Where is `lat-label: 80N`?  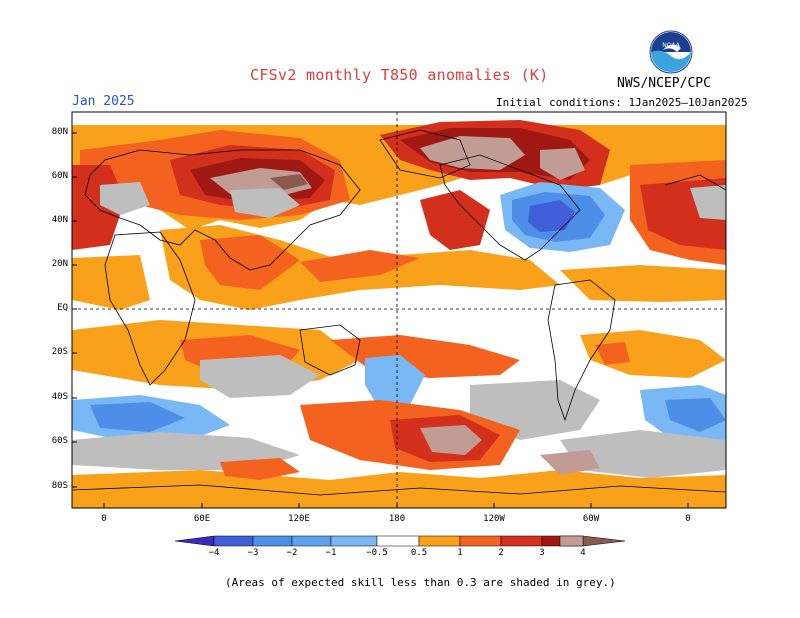
lat-label: 80N is located at coordinates (59, 132).